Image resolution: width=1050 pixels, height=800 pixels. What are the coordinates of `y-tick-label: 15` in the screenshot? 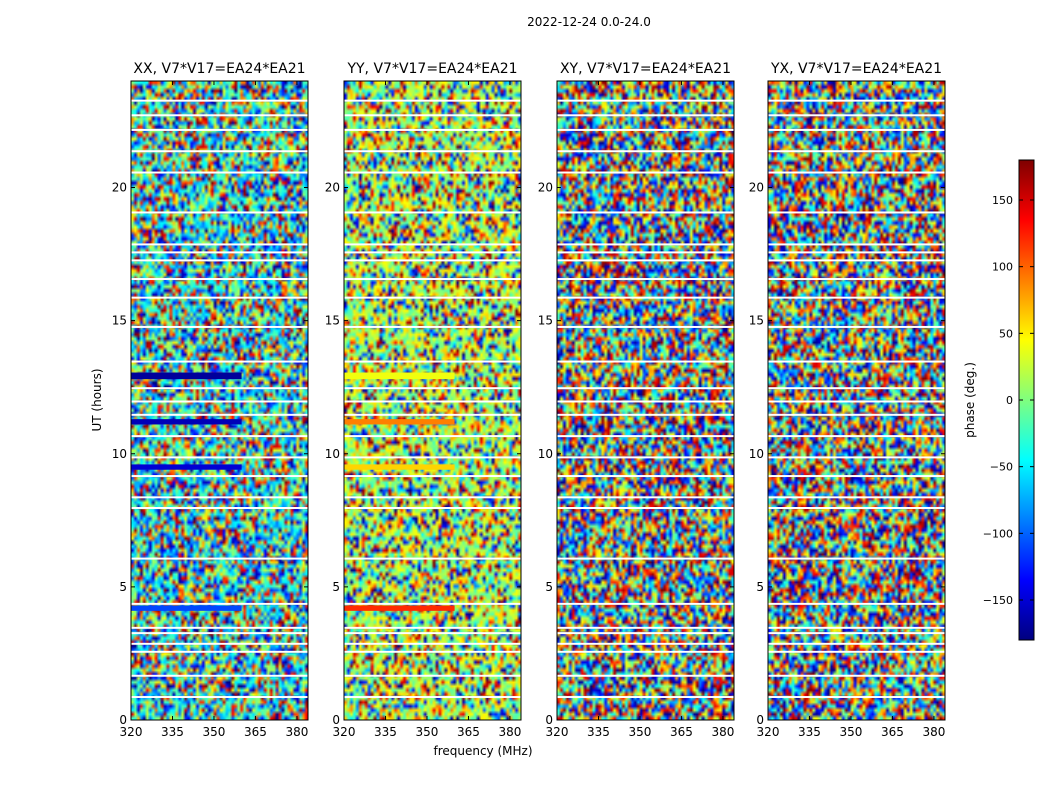 It's located at (332, 321).